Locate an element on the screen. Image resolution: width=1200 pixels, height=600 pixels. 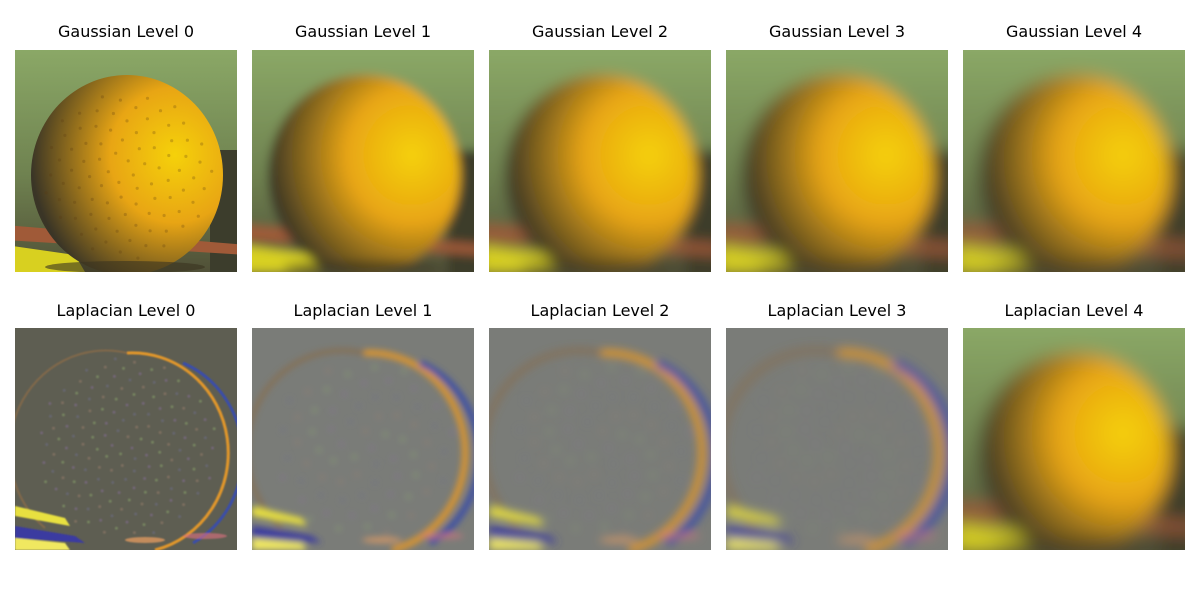
panel-gaussian-2: Gaussian Level 2 is located at coordinates (600, 147).